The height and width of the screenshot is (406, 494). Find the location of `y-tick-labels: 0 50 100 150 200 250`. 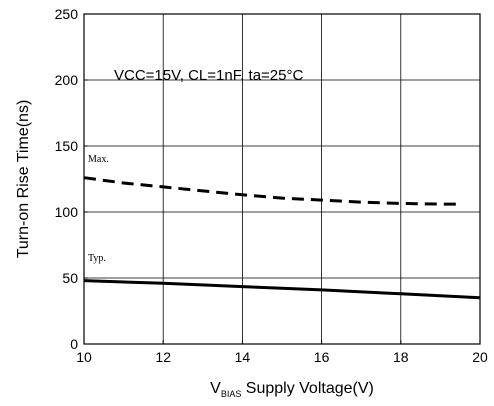

y-tick-labels: 0 50 100 150 200 250 is located at coordinates (67, 179).